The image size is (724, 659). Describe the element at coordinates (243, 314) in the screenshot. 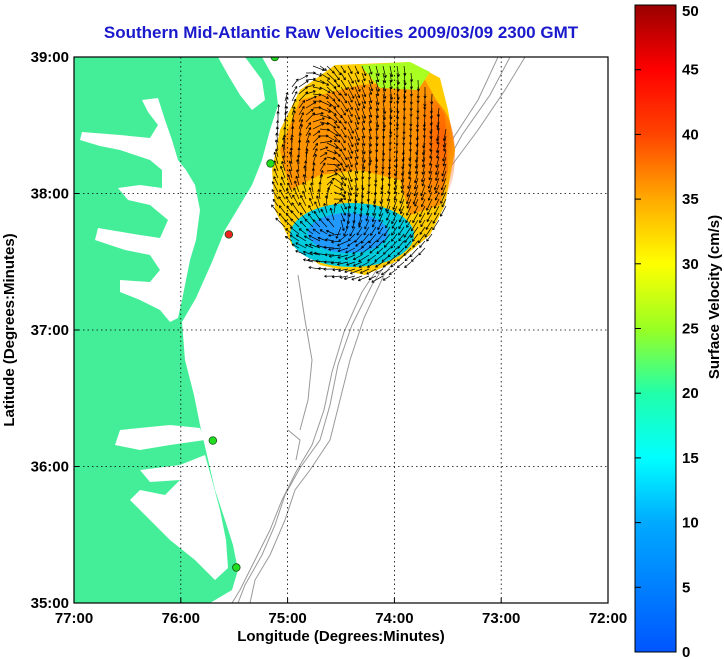

I see `hf-radar-stations` at that location.